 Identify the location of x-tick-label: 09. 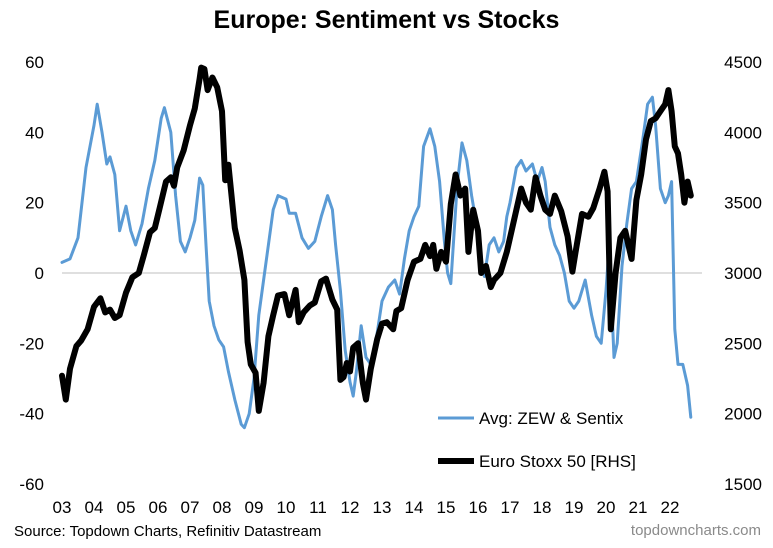
(254, 507).